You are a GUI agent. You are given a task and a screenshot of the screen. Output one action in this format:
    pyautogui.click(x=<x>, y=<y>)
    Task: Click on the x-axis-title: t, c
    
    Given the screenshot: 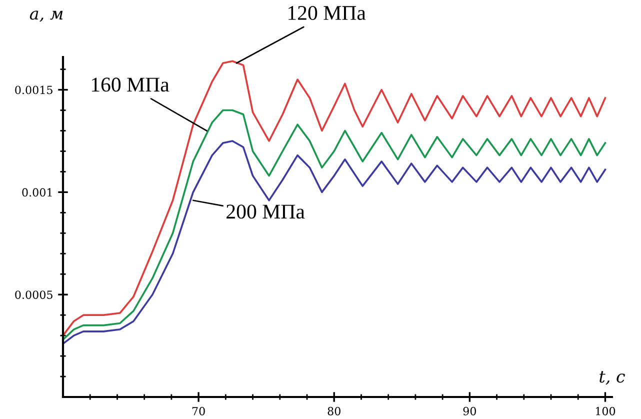 What is the action you would take?
    pyautogui.click(x=612, y=378)
    